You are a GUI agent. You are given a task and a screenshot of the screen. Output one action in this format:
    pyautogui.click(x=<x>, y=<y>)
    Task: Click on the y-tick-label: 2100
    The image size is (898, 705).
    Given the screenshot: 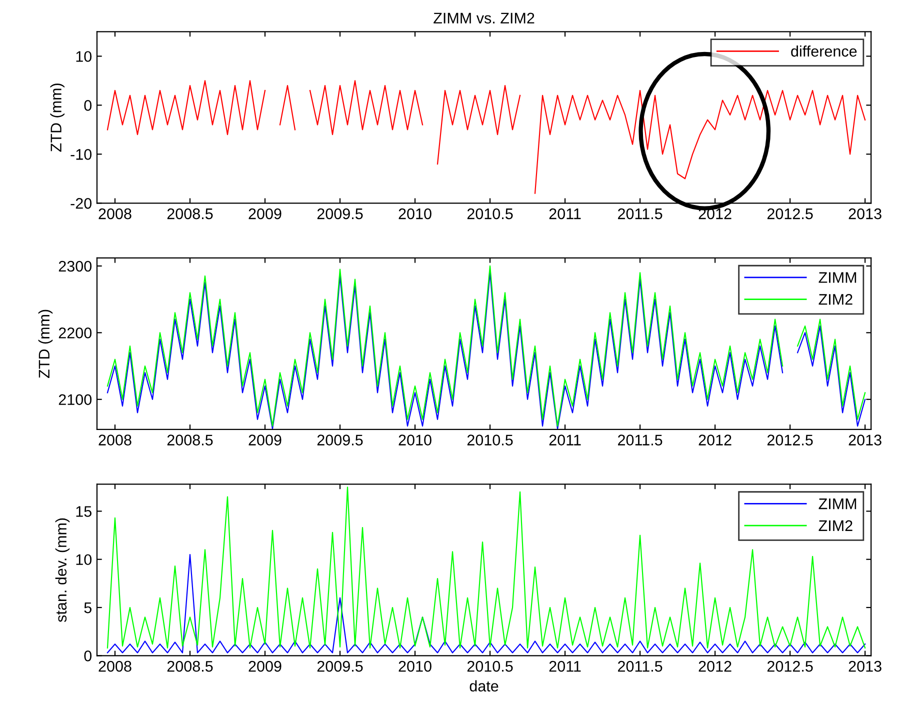 What is the action you would take?
    pyautogui.click(x=75, y=400)
    